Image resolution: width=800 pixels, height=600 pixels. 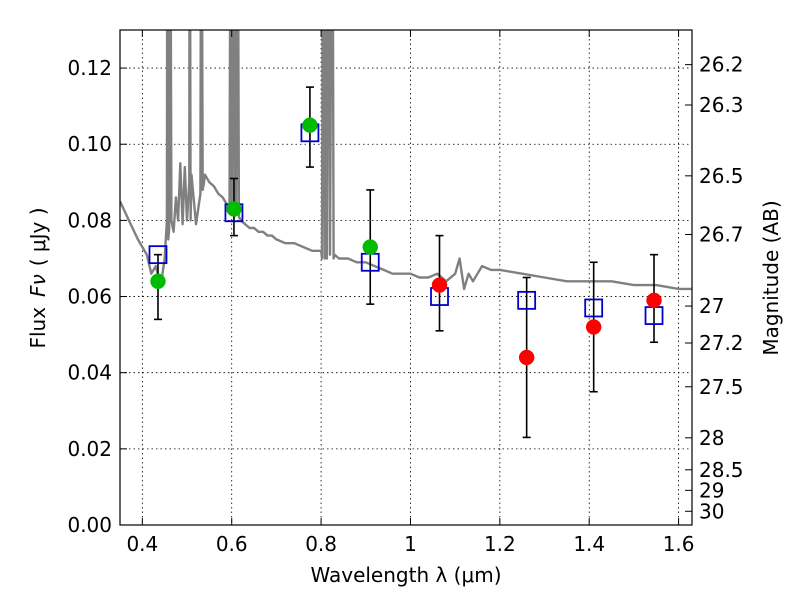 I want to click on y-tick-label: 0.12, so click(x=89, y=68).